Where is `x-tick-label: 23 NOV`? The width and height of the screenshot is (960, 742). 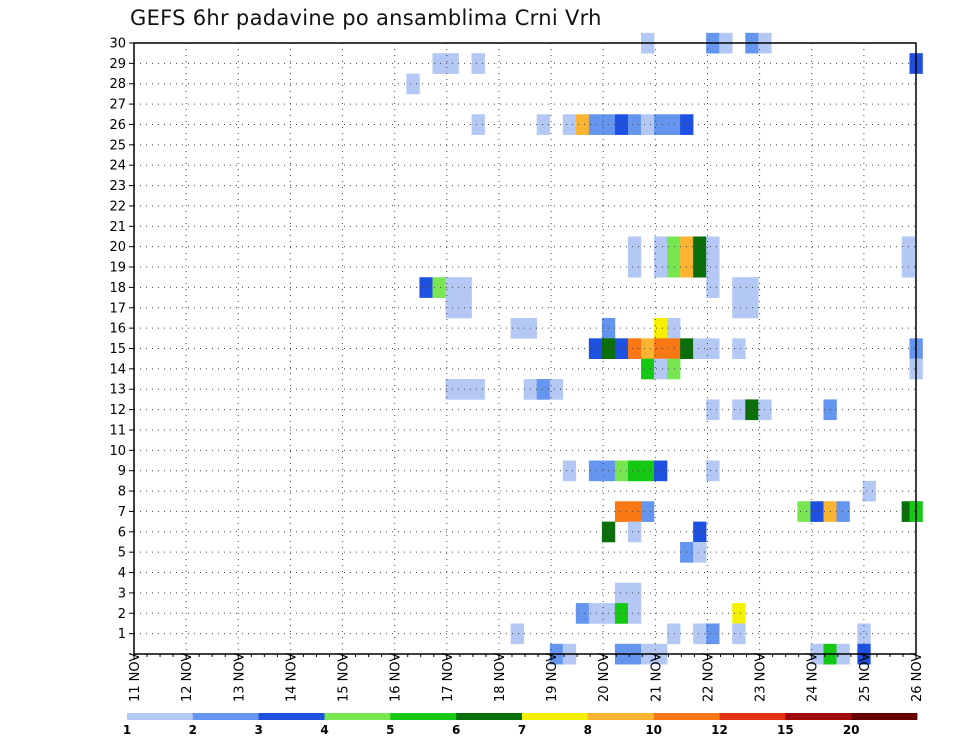
x-tick-label: 23 NOV is located at coordinates (761, 677).